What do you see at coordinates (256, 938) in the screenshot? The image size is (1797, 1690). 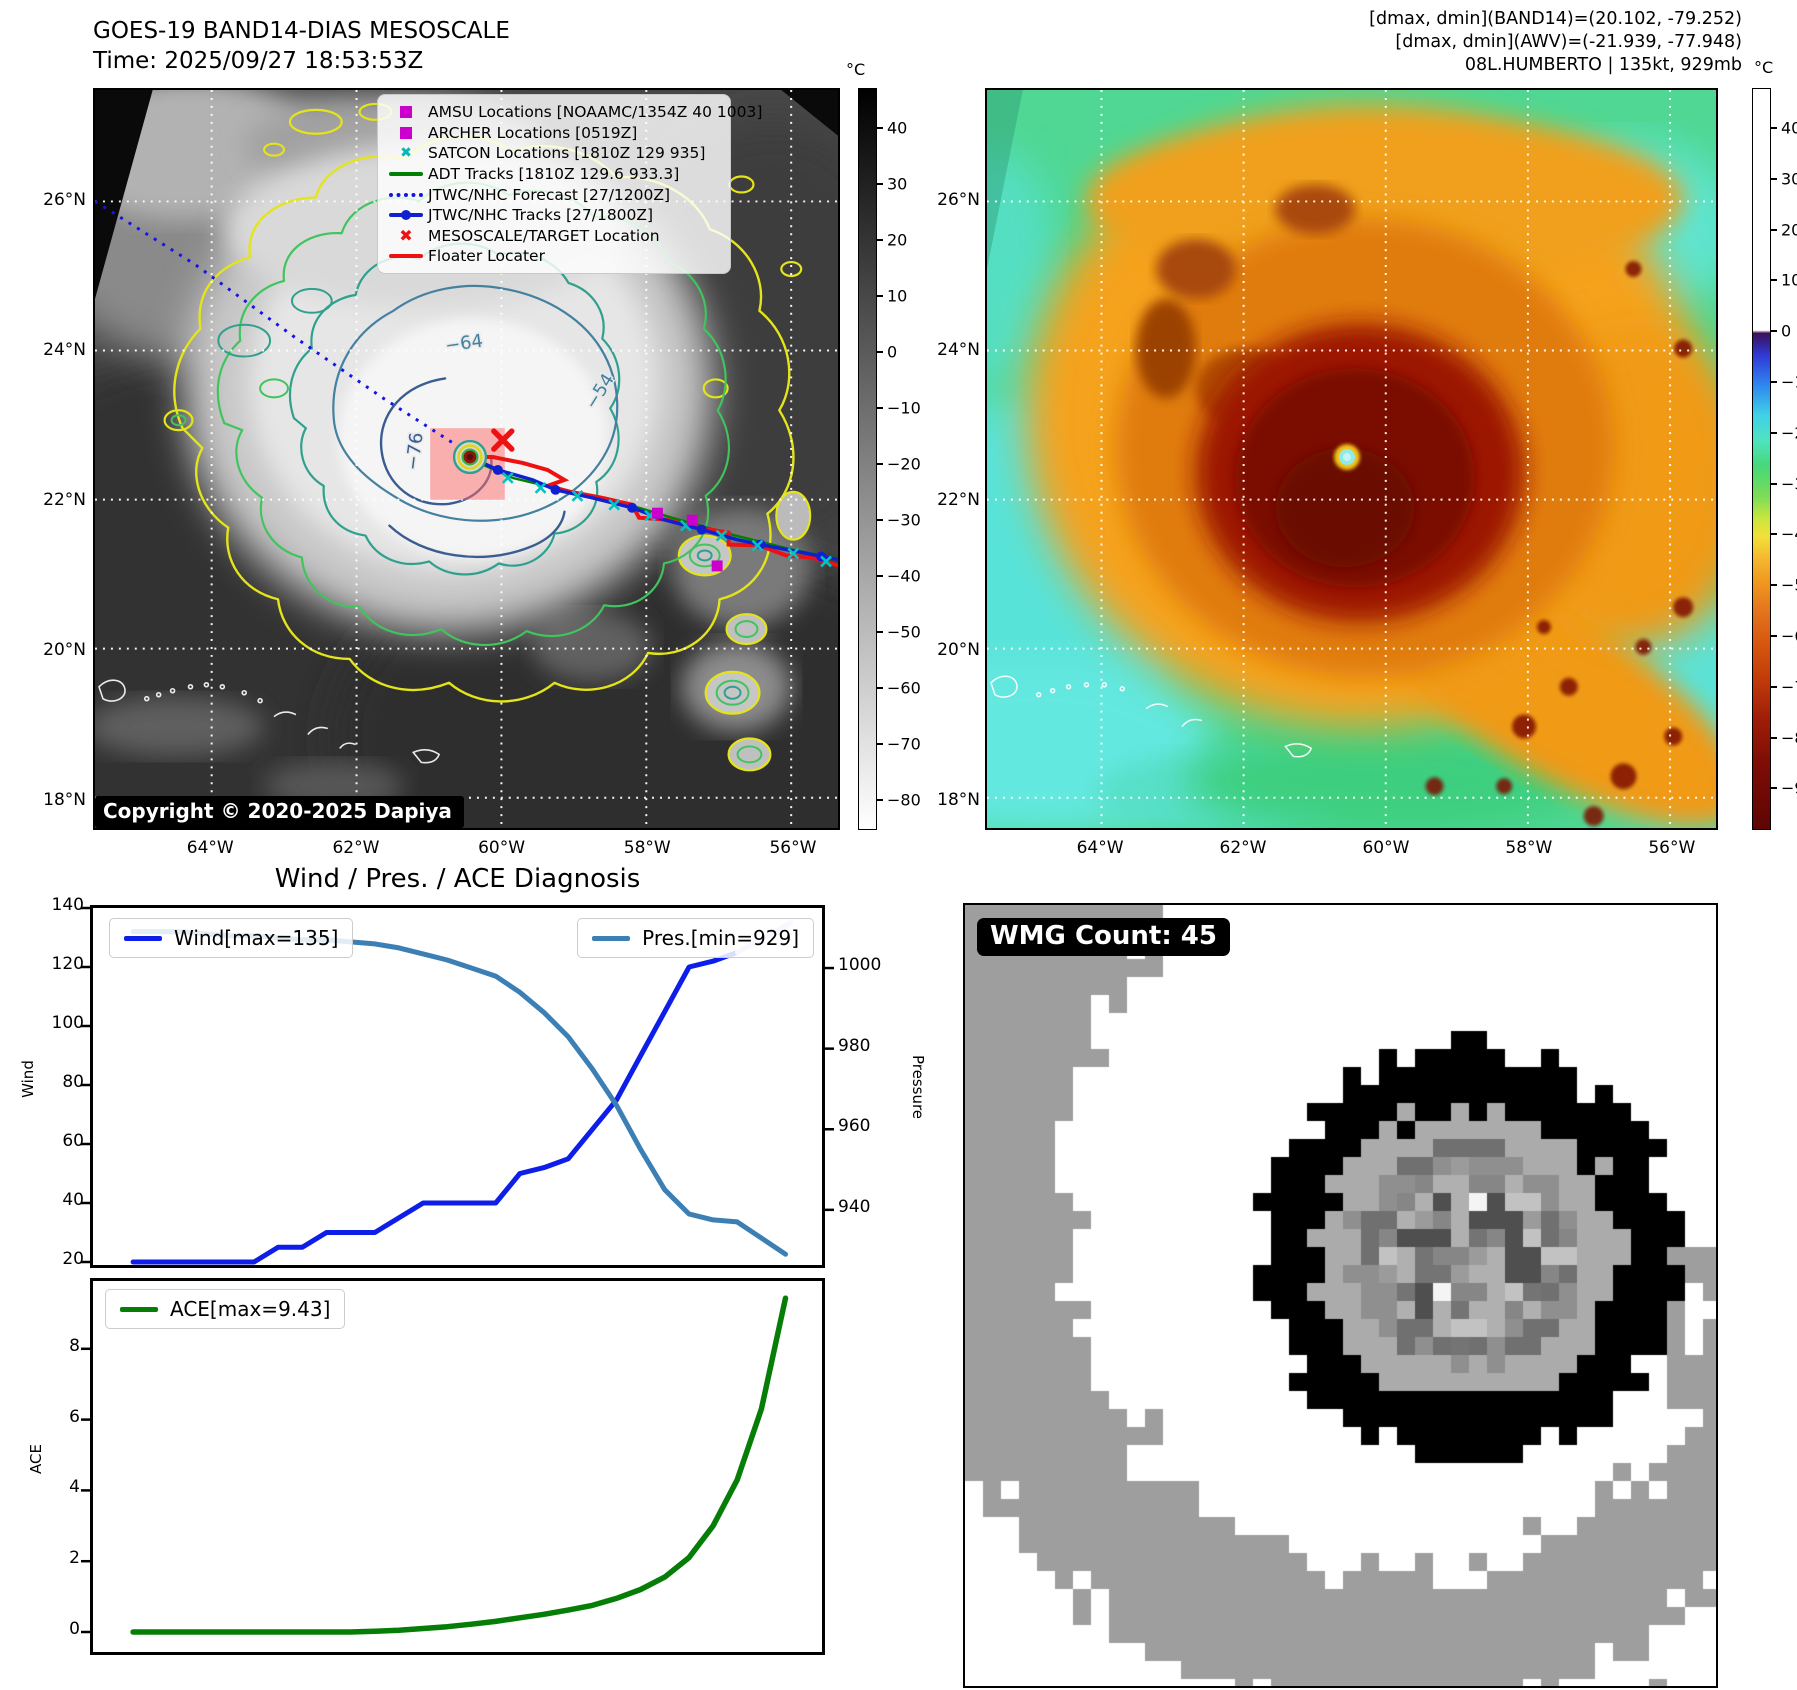 I see `wind-legend-label: Wind[max=135]` at bounding box center [256, 938].